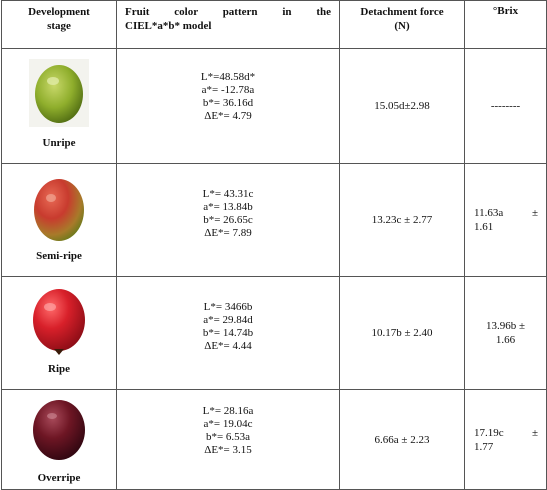 The height and width of the screenshot is (490, 547). I want to click on semi-ripe-fruit-image, so click(59, 210).